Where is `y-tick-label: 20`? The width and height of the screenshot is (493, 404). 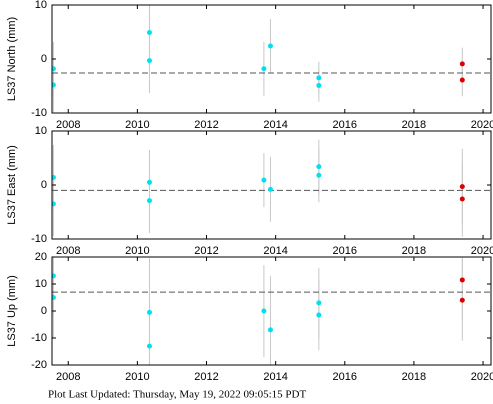 y-tick-label: 20 is located at coordinates (41, 257).